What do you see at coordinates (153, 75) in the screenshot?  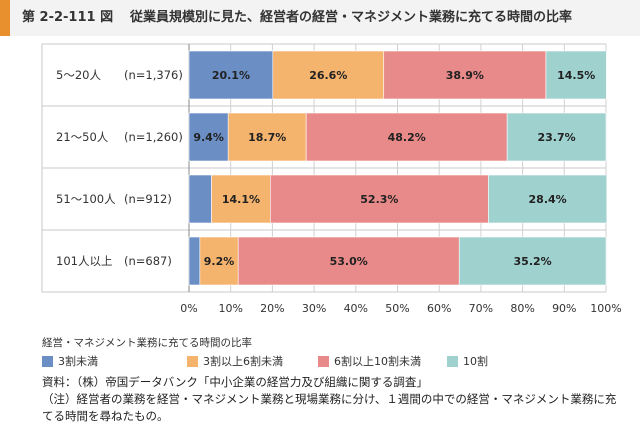 I see `category-n-label: (n=1,376)` at bounding box center [153, 75].